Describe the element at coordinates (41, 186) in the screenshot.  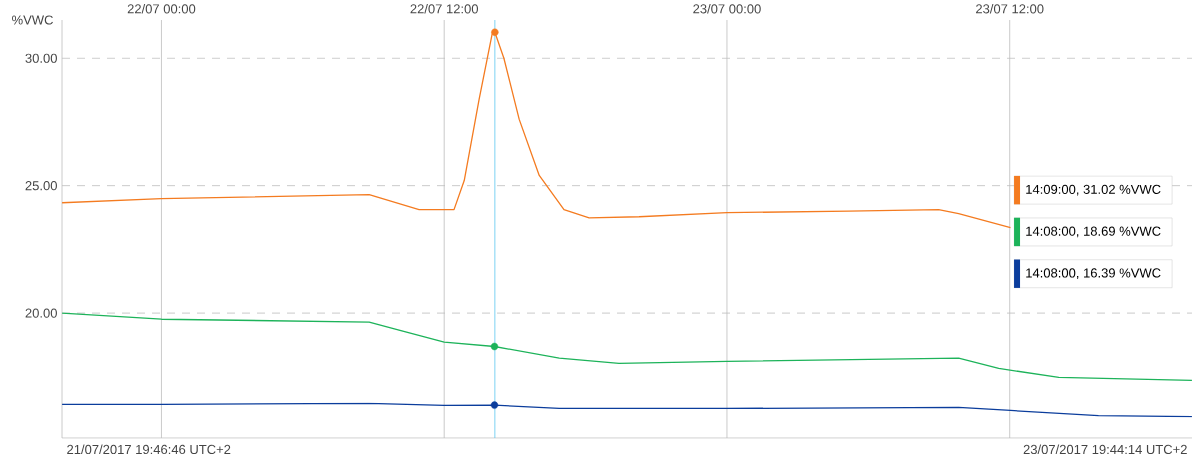
I see `y-tick-label: 25.00` at that location.